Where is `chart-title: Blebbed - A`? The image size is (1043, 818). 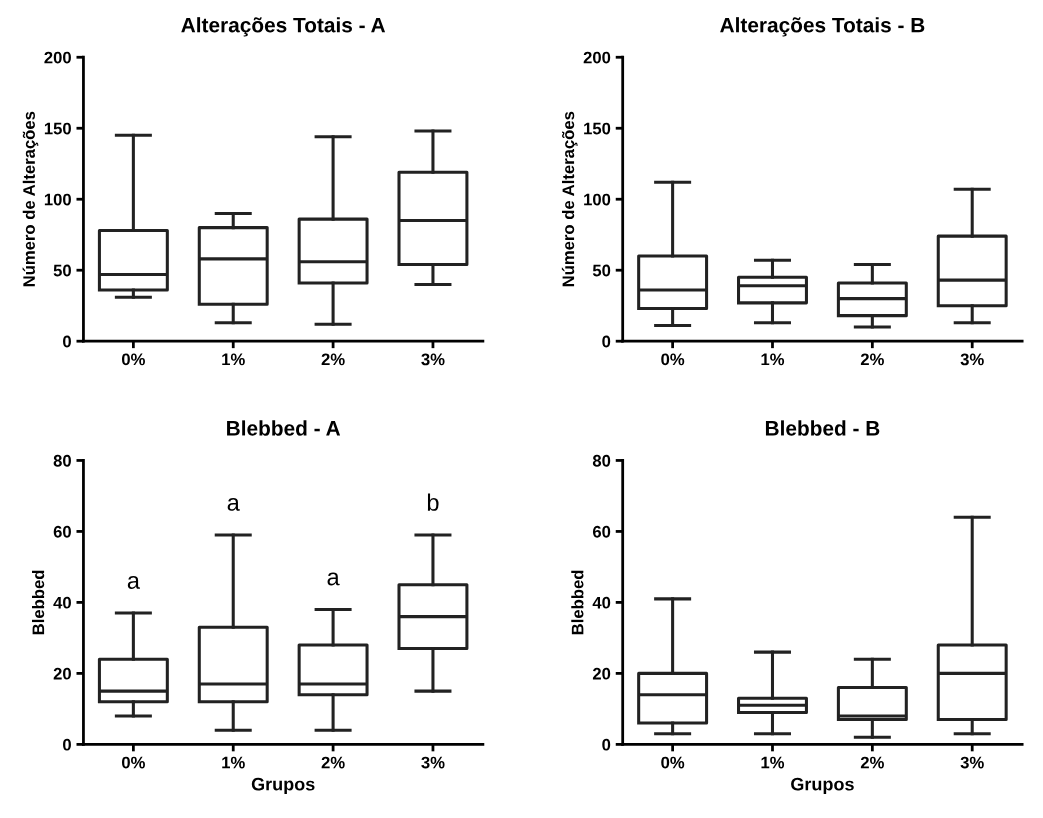
chart-title: Blebbed - A is located at coordinates (284, 428).